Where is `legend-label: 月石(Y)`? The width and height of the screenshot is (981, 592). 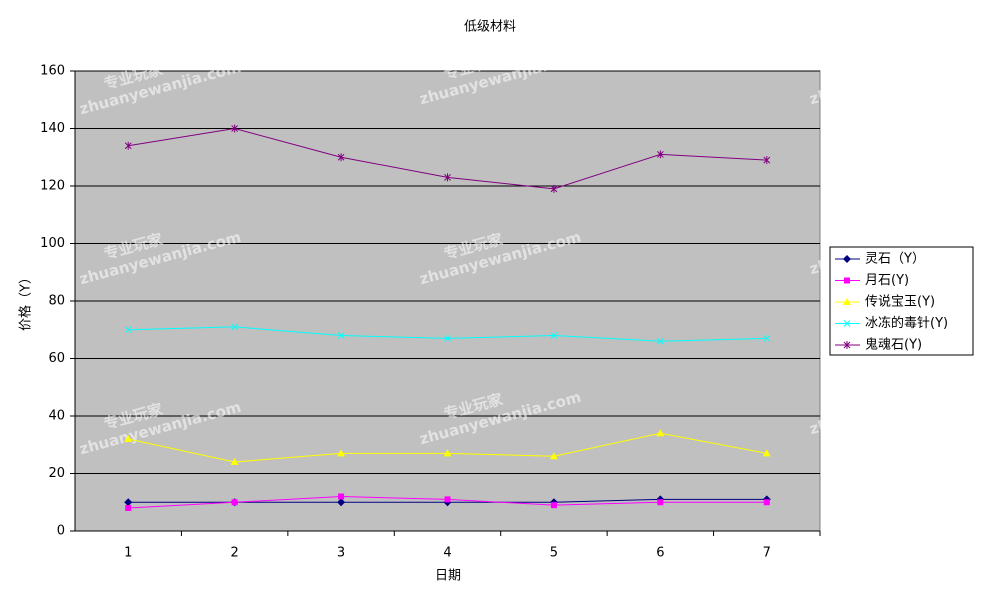
legend-label: 月石(Y) is located at coordinates (887, 280).